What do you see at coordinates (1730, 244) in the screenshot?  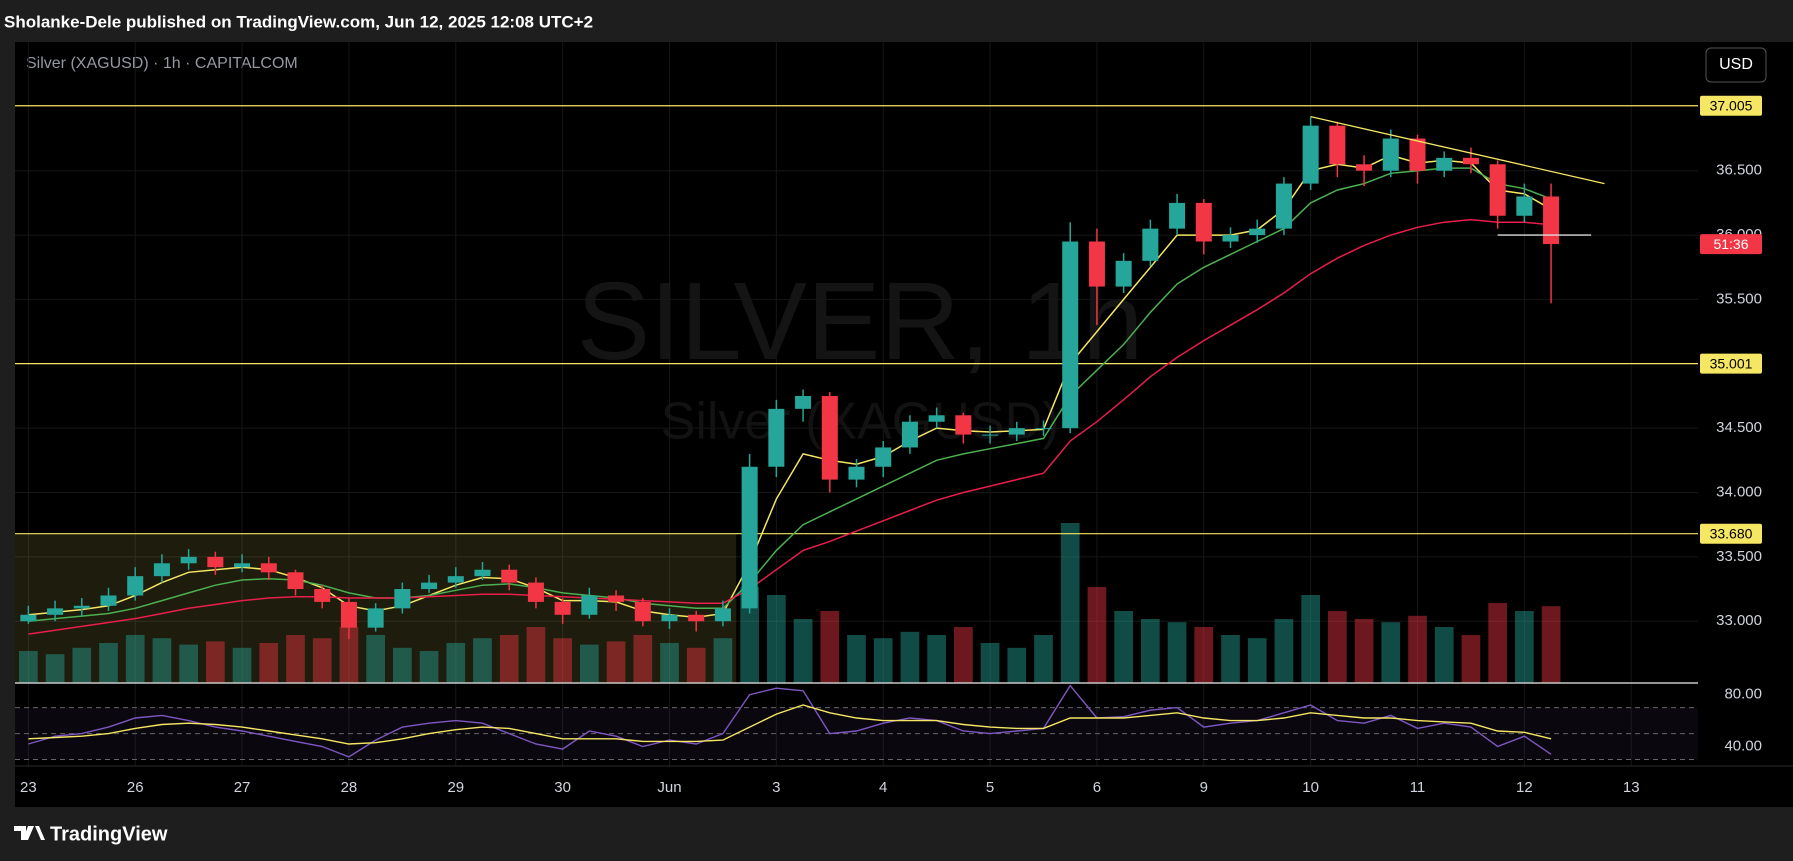 I see `countdown-label: 51:36` at bounding box center [1730, 244].